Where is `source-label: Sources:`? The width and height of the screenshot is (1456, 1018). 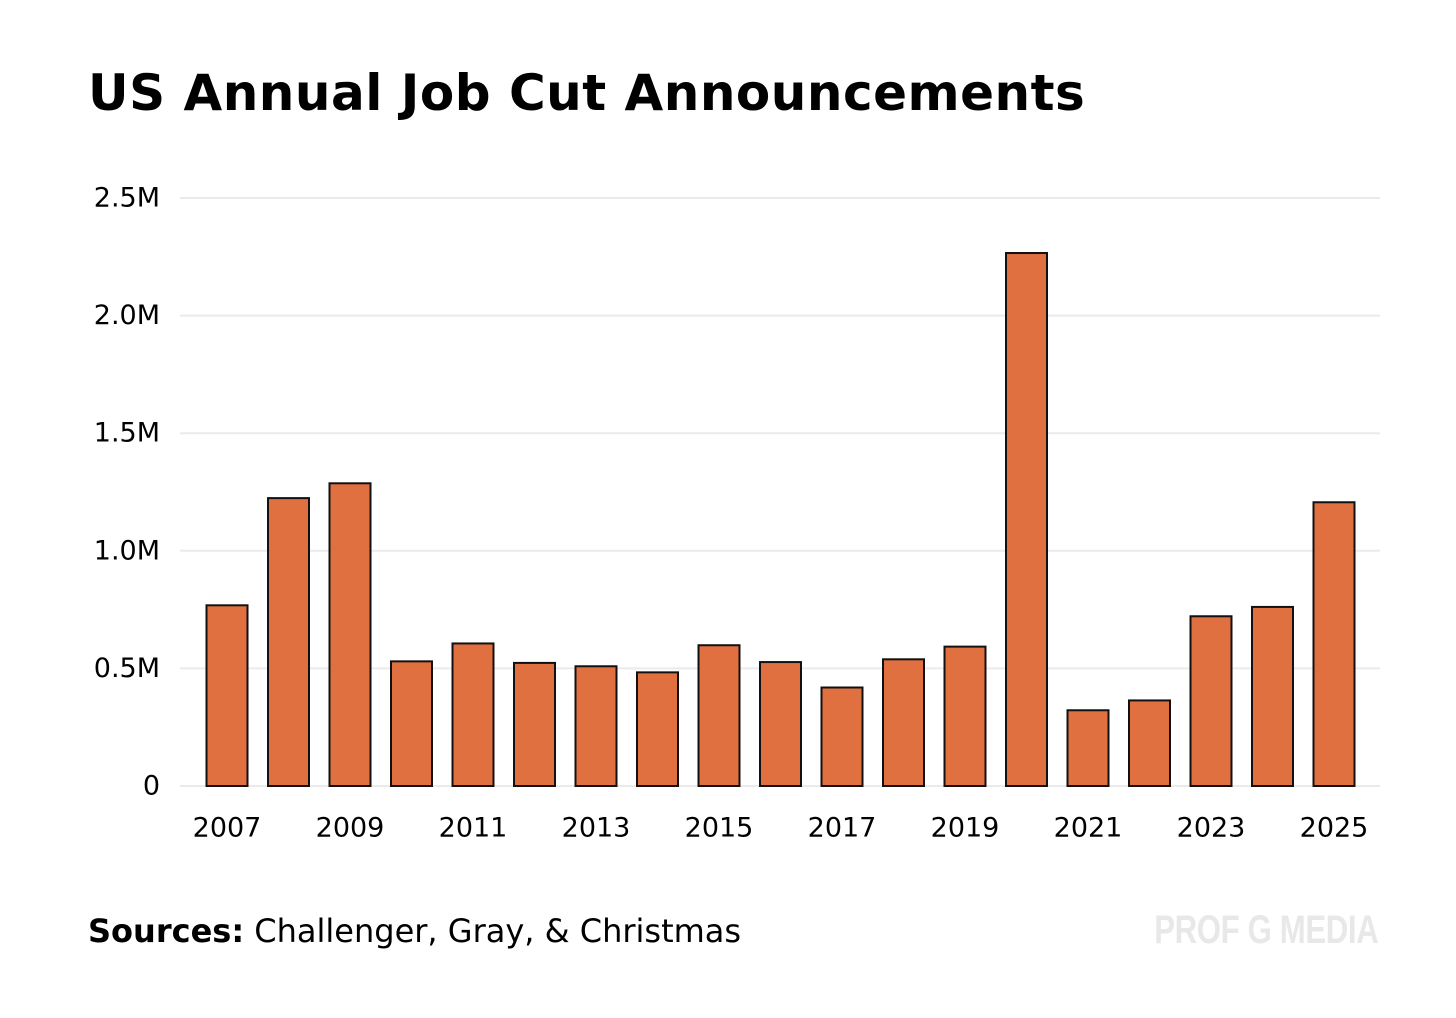 source-label: Sources: is located at coordinates (166, 931).